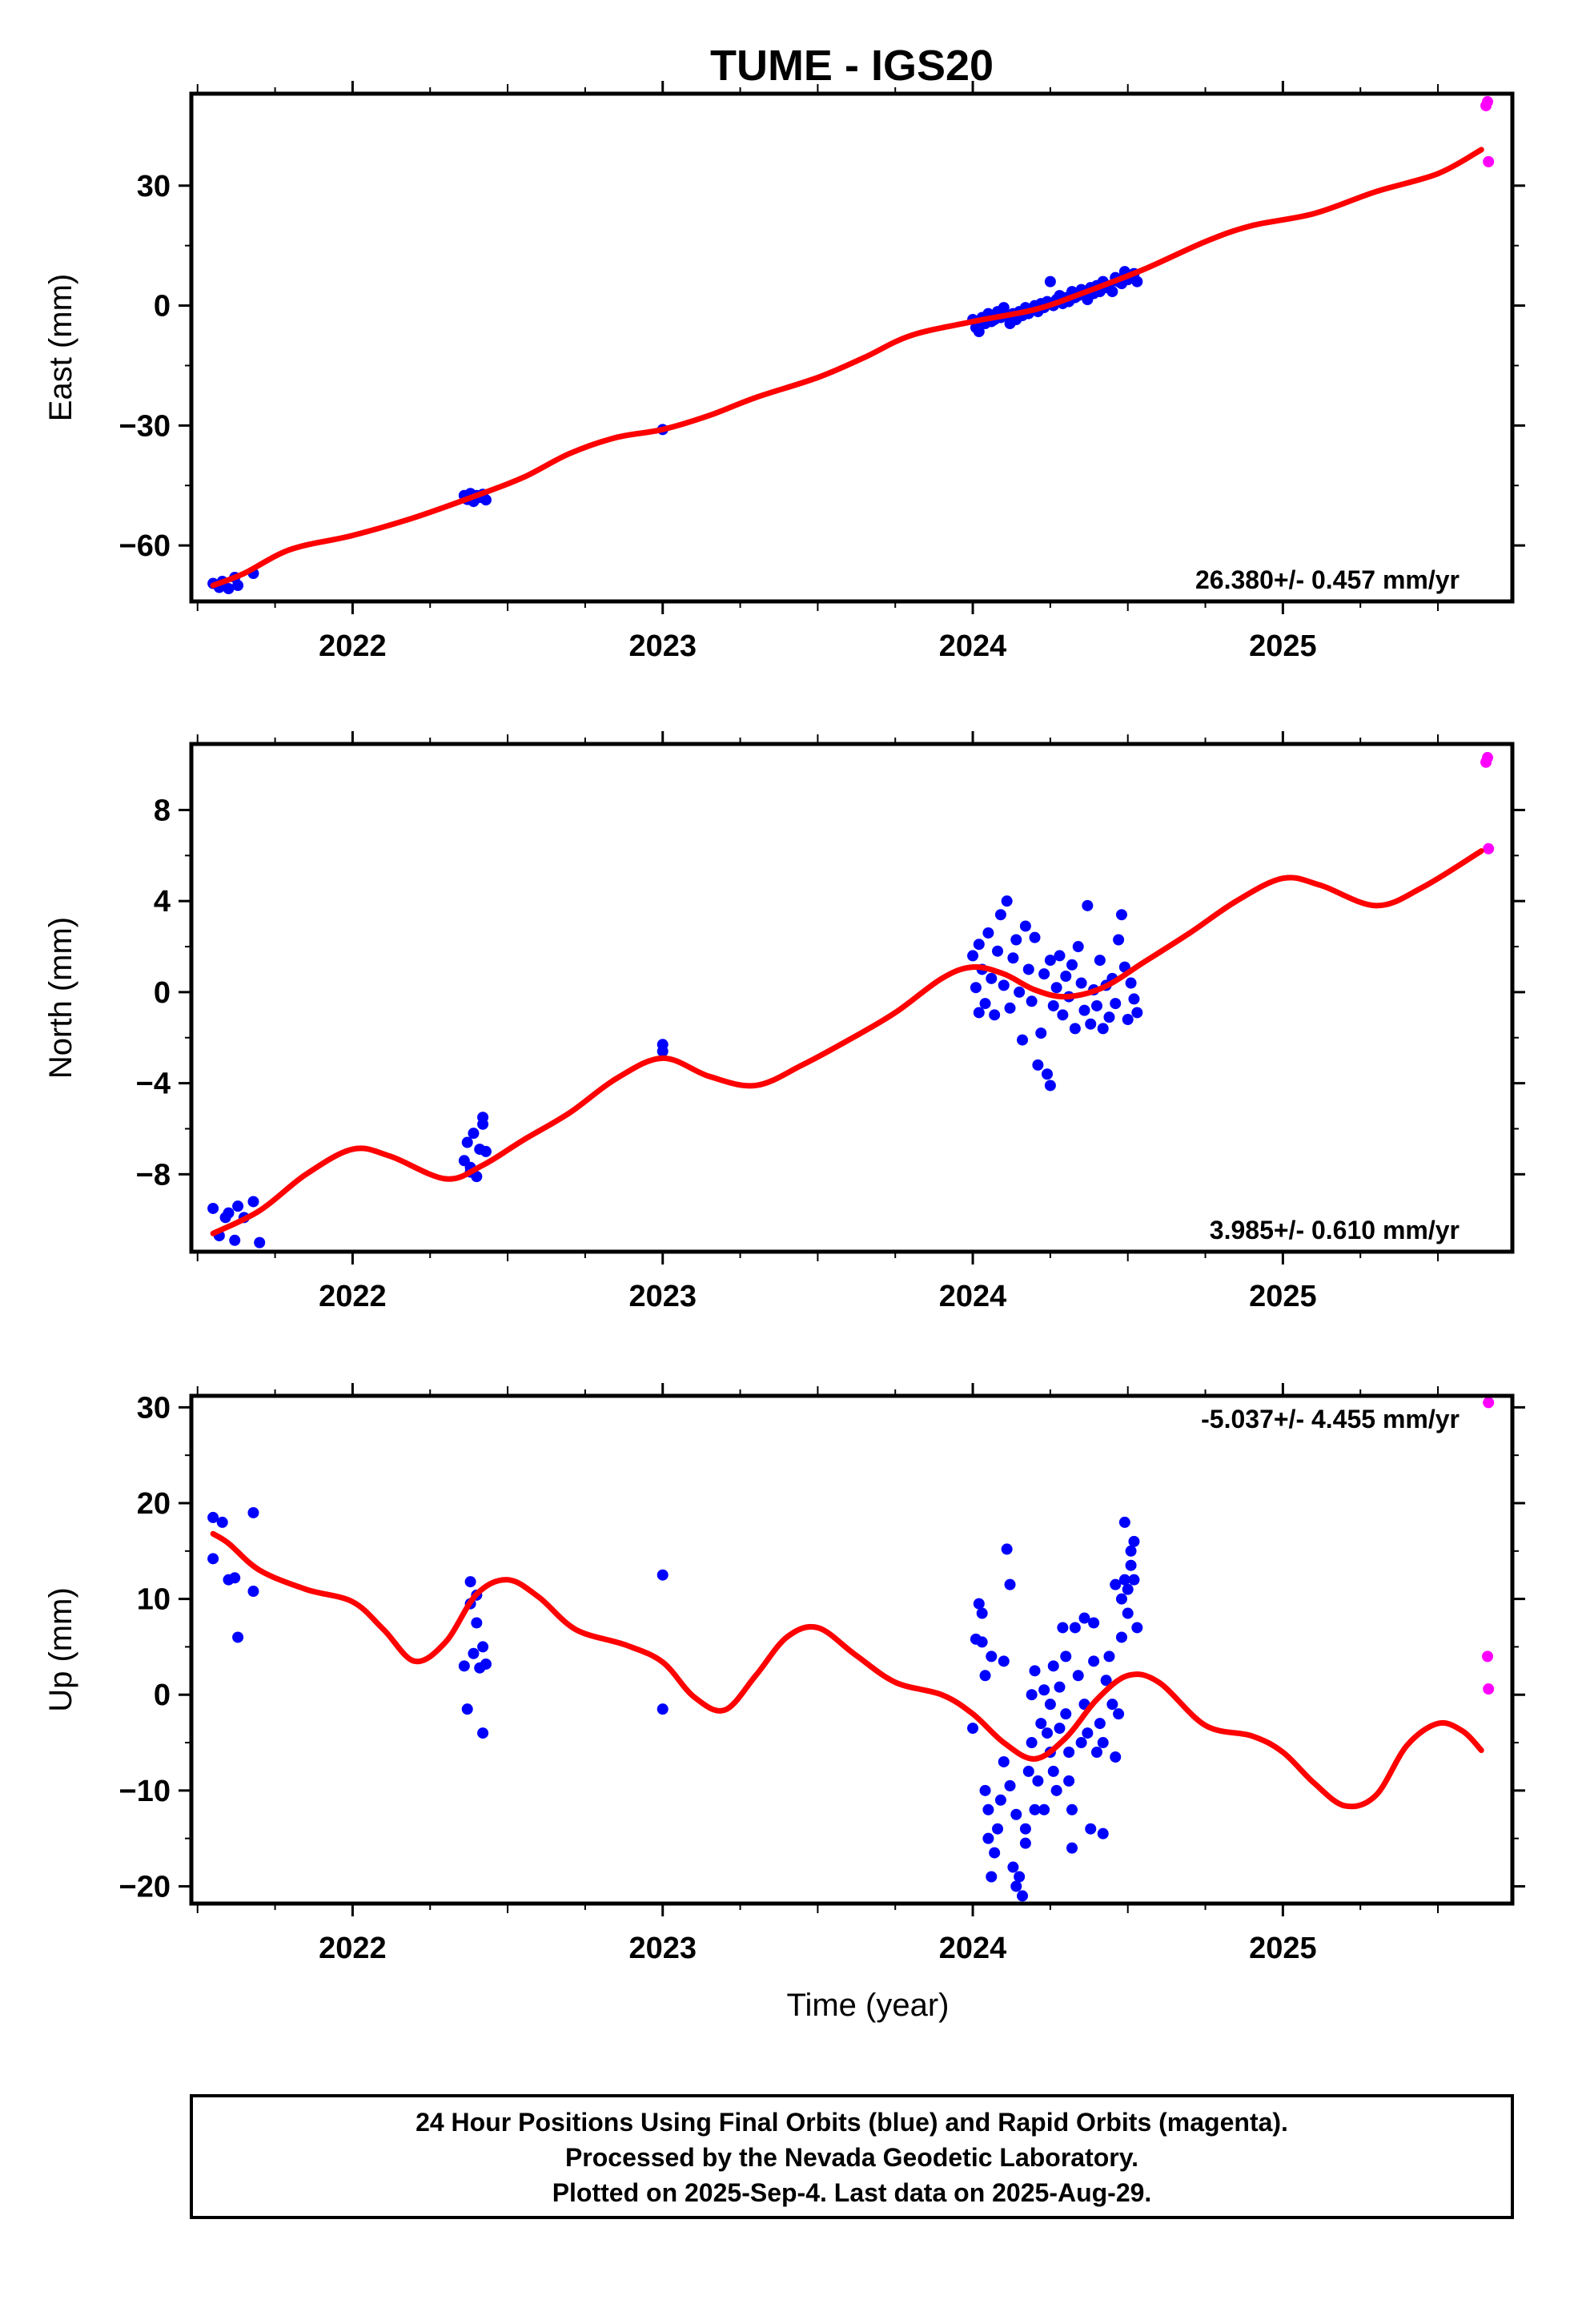  I want to click on velocity-label: -5.037+/- 4.455 mm/yr, so click(1330, 1419).